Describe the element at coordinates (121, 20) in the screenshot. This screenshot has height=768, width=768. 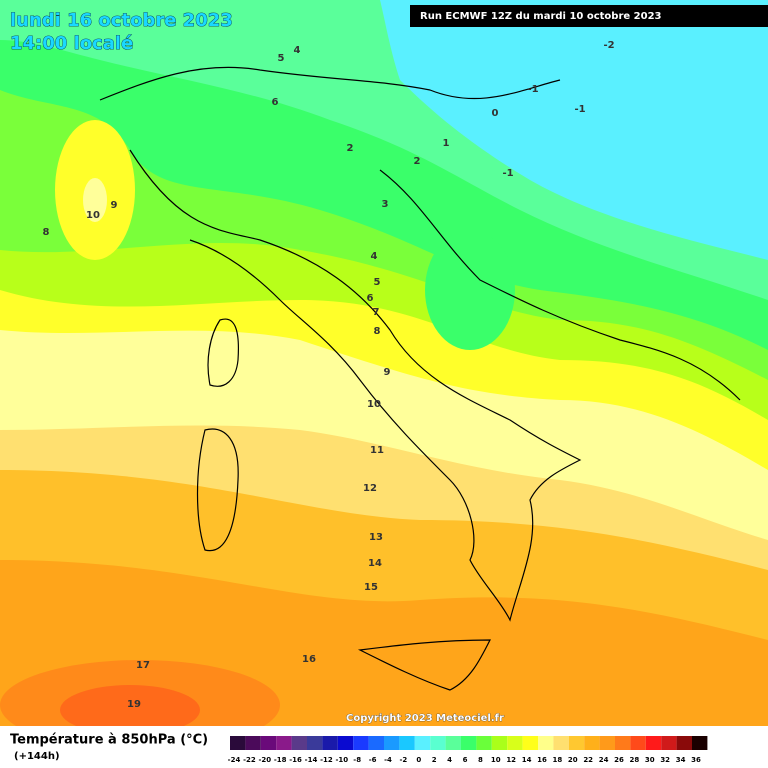
I see `date-title: lundi 16 octobre 2023` at that location.